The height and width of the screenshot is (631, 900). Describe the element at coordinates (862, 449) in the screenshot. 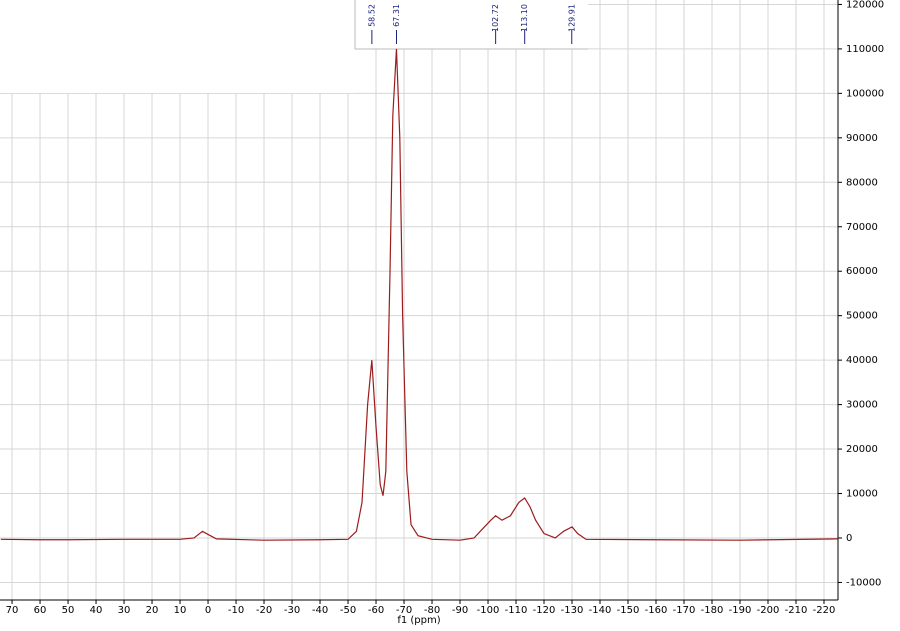

I see `y-tick-label: 20000` at that location.